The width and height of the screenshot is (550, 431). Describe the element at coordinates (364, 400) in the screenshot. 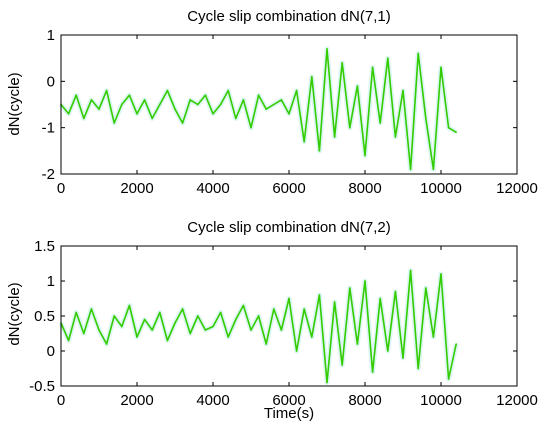

I see `x-tick-label-bottom: 8000` at that location.